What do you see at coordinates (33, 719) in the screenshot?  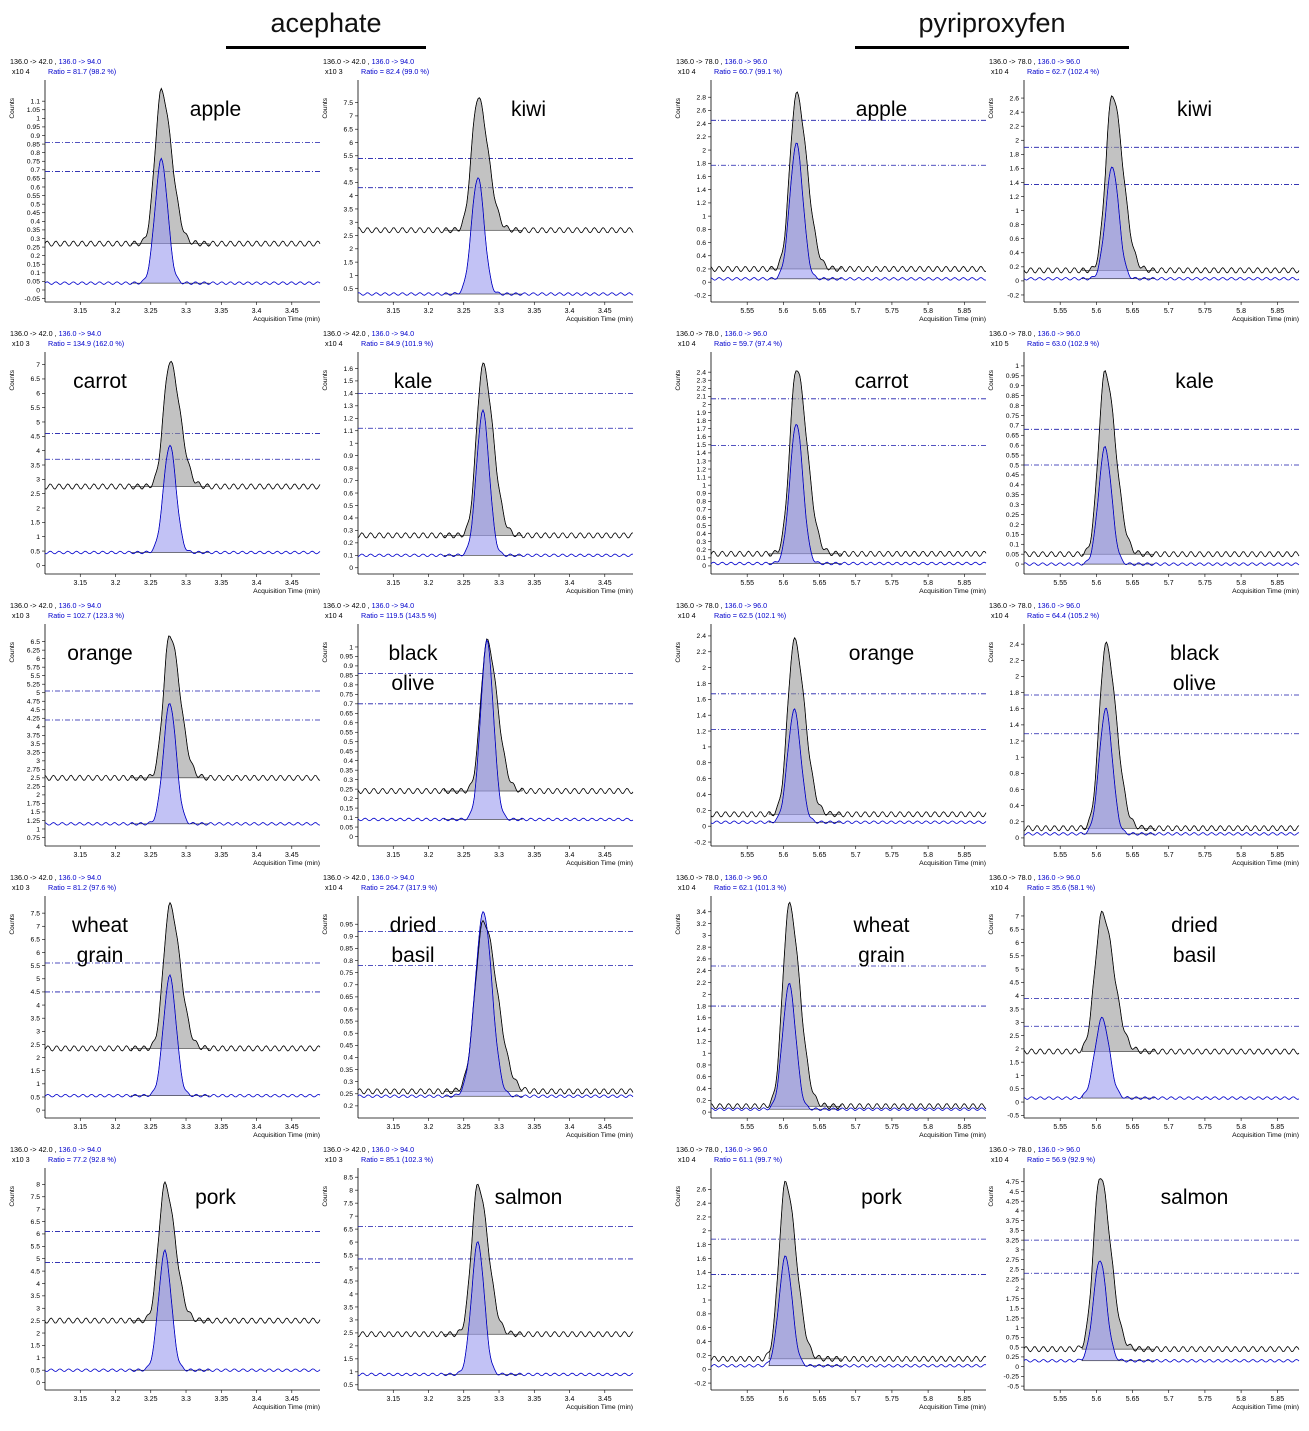 I see `y-tick-label: 4.25` at bounding box center [33, 719].